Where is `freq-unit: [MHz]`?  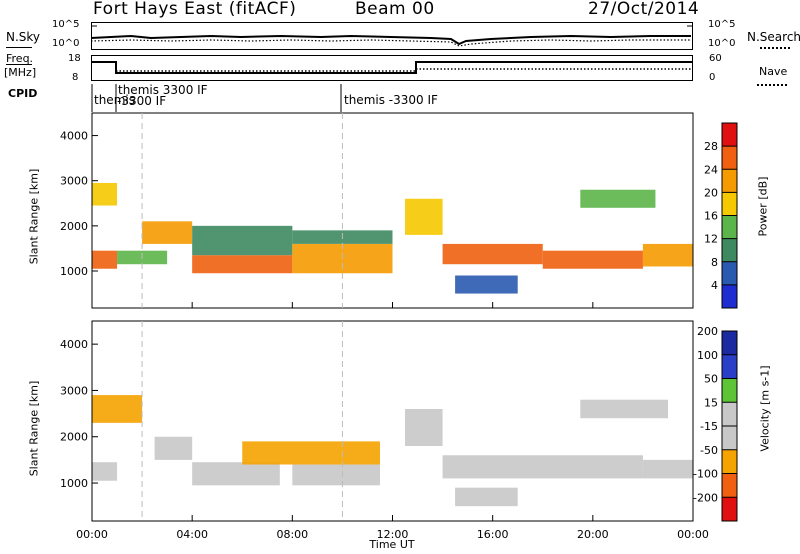
freq-unit: [MHz] is located at coordinates (20, 72).